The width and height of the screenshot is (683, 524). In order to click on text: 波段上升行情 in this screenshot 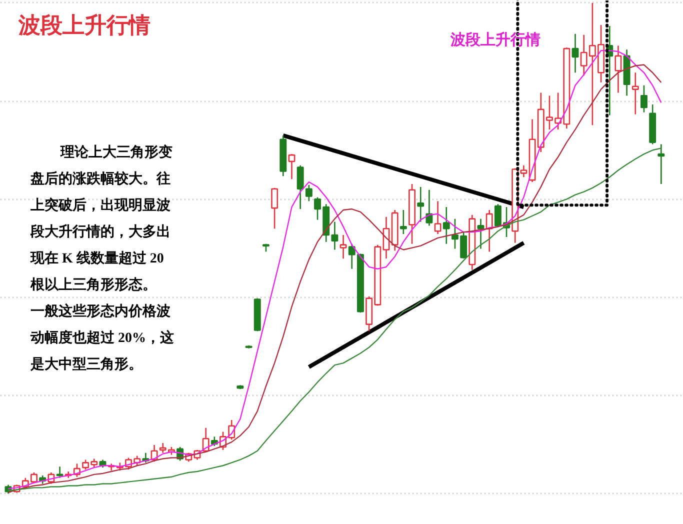, I will do `click(84, 26)`.